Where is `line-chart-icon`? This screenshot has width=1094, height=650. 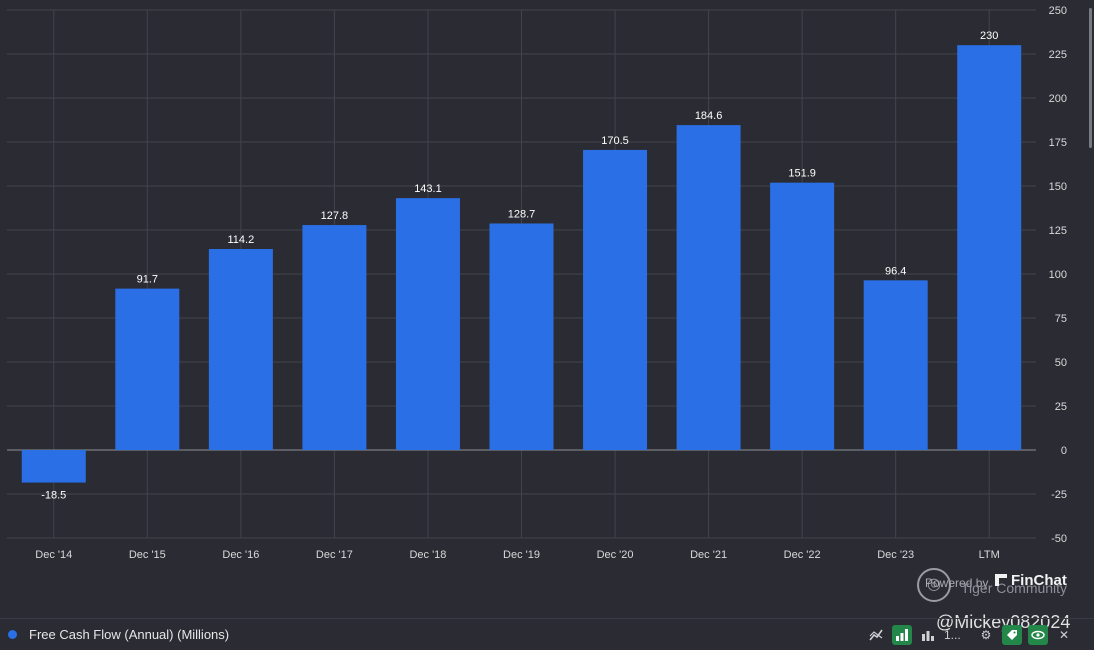
line-chart-icon is located at coordinates (876, 635).